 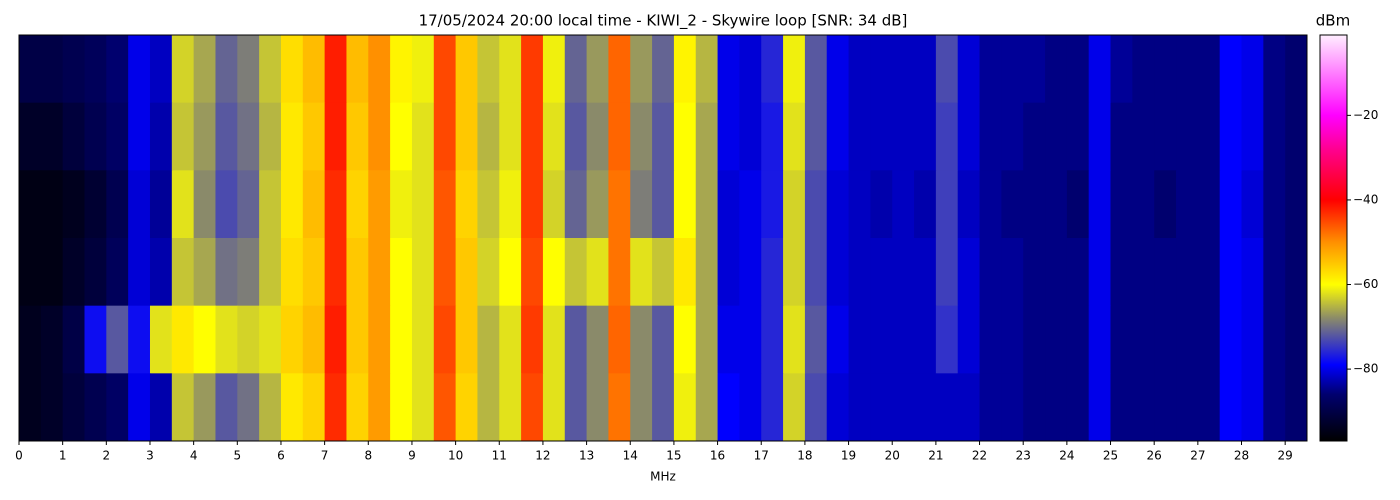 What do you see at coordinates (1023, 456) in the screenshot?
I see `x-tick-label: 23` at bounding box center [1023, 456].